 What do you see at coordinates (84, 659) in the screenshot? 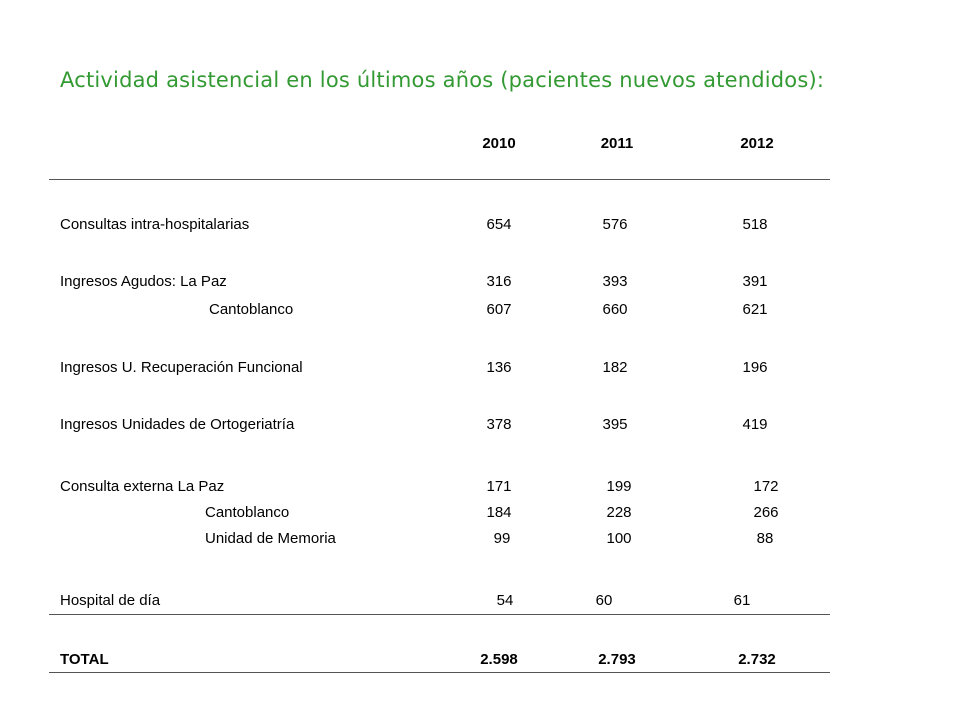
I see `total-label: TOTAL` at bounding box center [84, 659].